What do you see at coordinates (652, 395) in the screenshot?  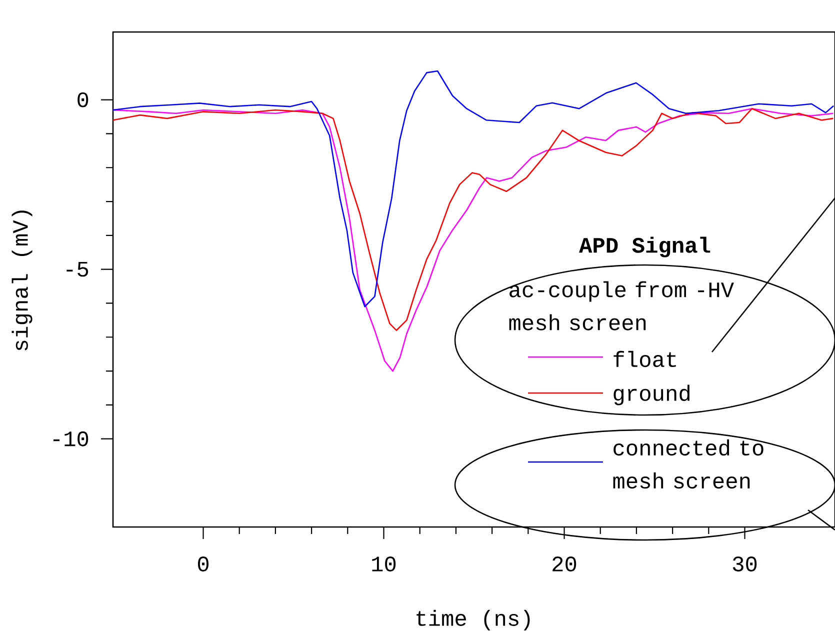 I see `legend-label: ground` at bounding box center [652, 395].